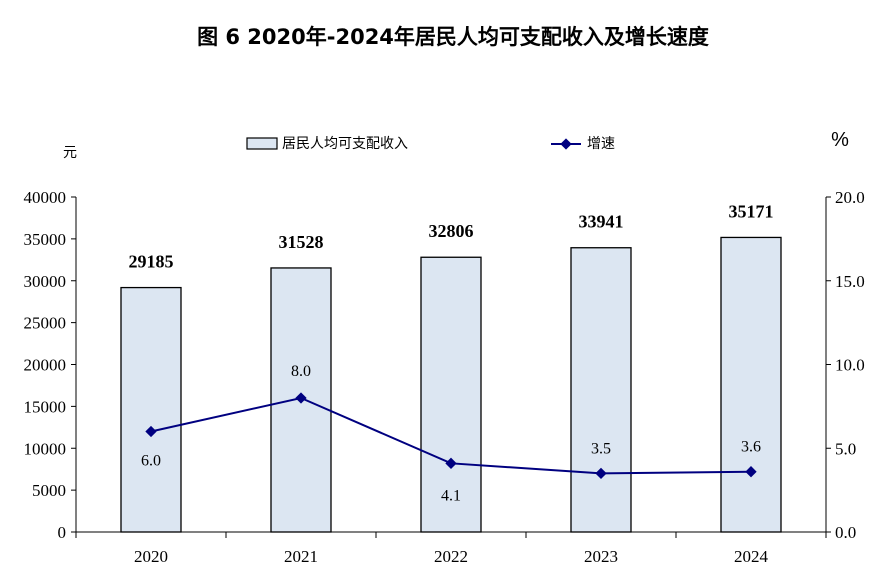 Image resolution: width=885 pixels, height=578 pixels. I want to click on bar-value-label: 32806, so click(451, 231).